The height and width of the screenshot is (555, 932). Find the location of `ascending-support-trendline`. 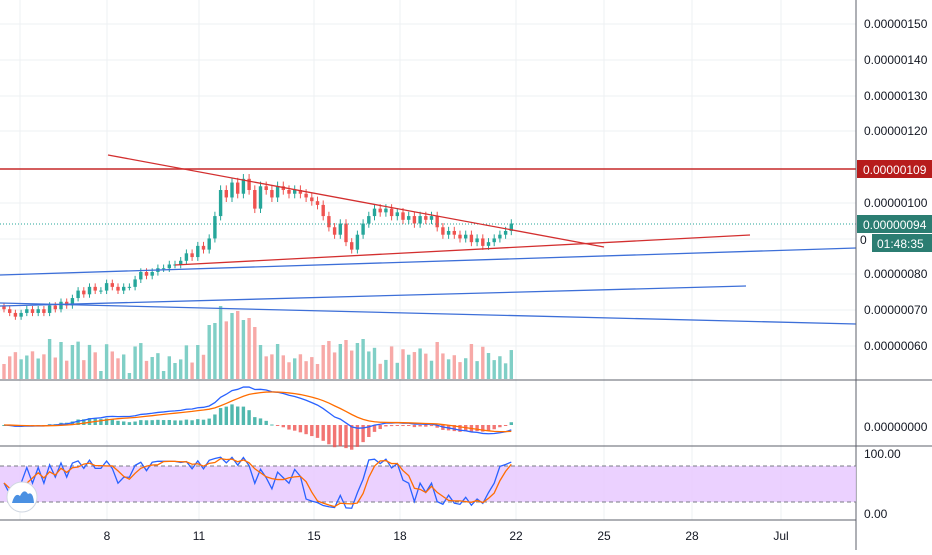

ascending-support-trendline is located at coordinates (462, 250).